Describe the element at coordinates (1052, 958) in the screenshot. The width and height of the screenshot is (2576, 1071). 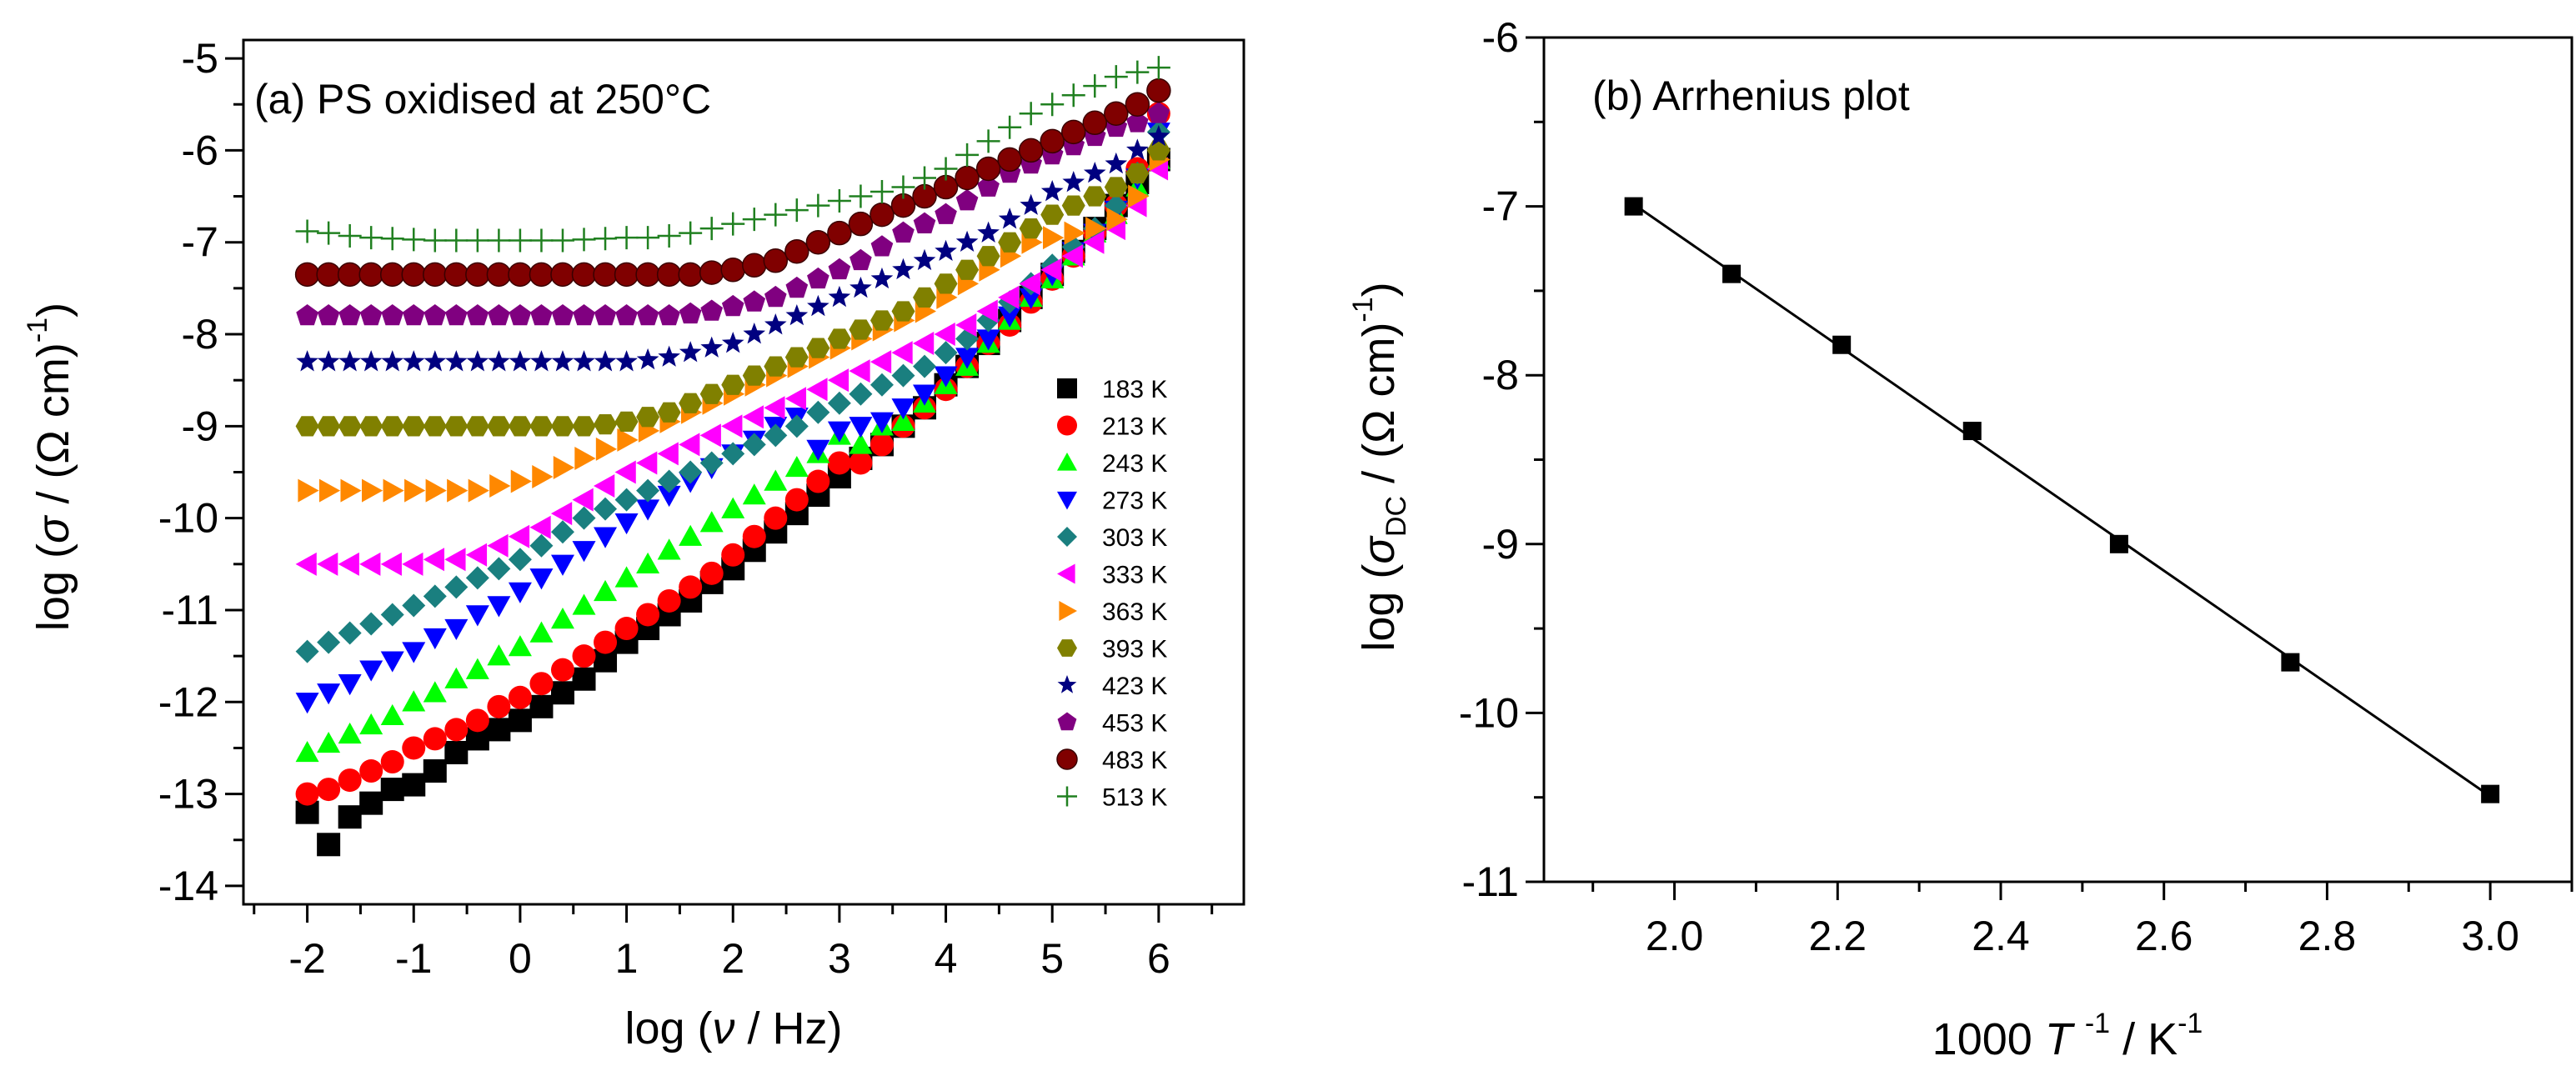
I see `x-tick-label: 5` at that location.